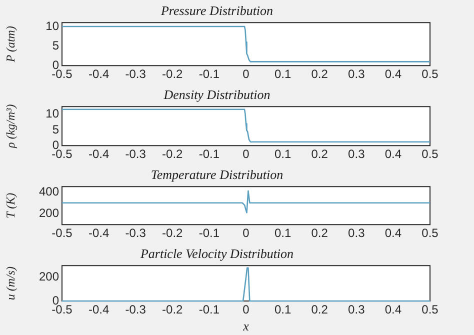 This screenshot has width=474, height=335. What do you see at coordinates (217, 174) in the screenshot?
I see `chart-title: Temperature Distribution` at bounding box center [217, 174].